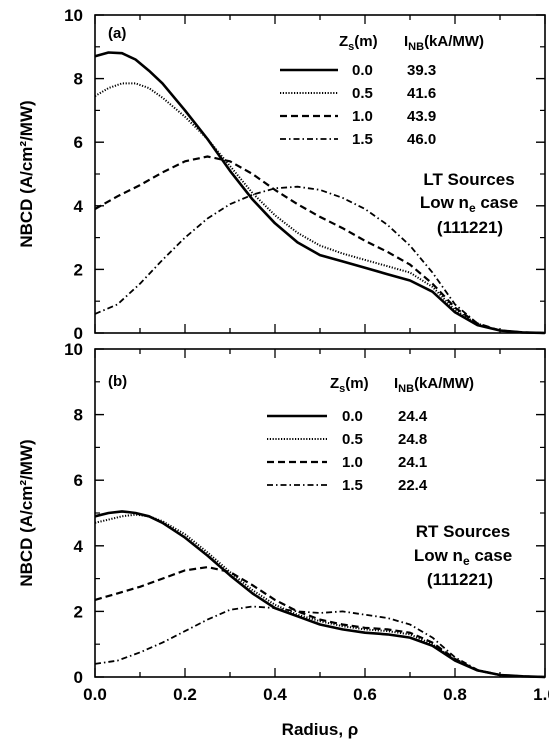 This screenshot has height=748, width=549. I want to click on panel-b-ytick-label-0: 0, so click(78, 677).